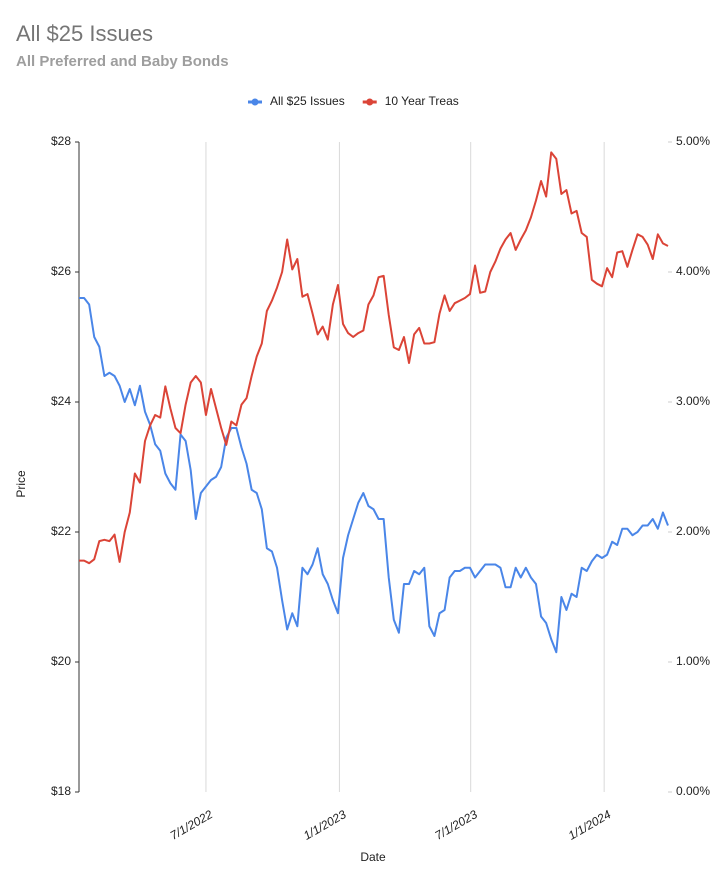 This screenshot has width=723, height=871. What do you see at coordinates (693, 531) in the screenshot?
I see `y2-tick-label: 2.00%` at bounding box center [693, 531].